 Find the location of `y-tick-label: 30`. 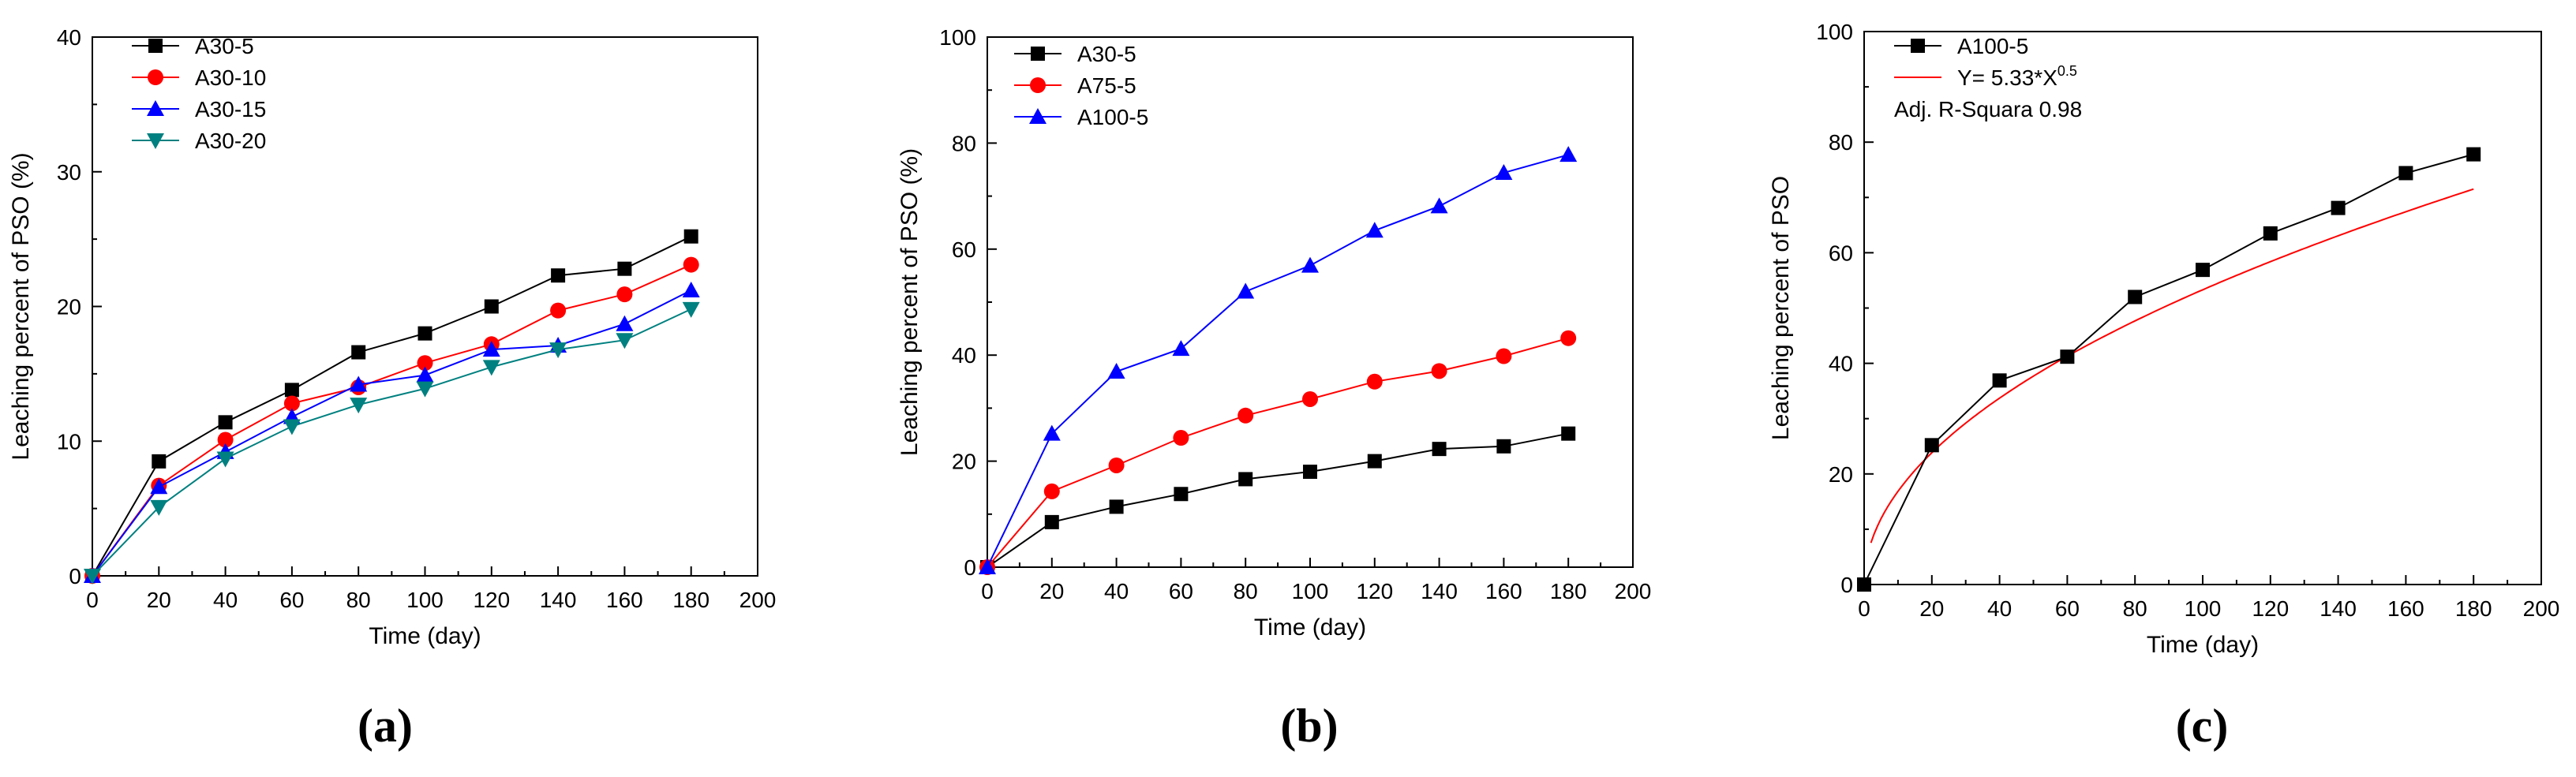

y-tick-label: 30 is located at coordinates (69, 172).